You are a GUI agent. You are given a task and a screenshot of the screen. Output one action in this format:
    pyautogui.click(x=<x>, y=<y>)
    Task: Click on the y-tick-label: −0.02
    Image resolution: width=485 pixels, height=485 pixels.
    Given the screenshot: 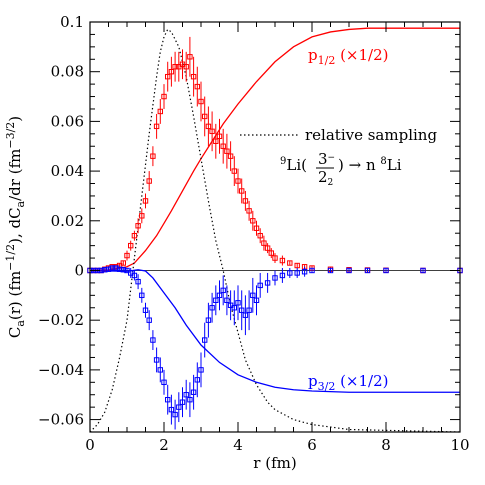 What is the action you would take?
    pyautogui.click(x=61, y=320)
    